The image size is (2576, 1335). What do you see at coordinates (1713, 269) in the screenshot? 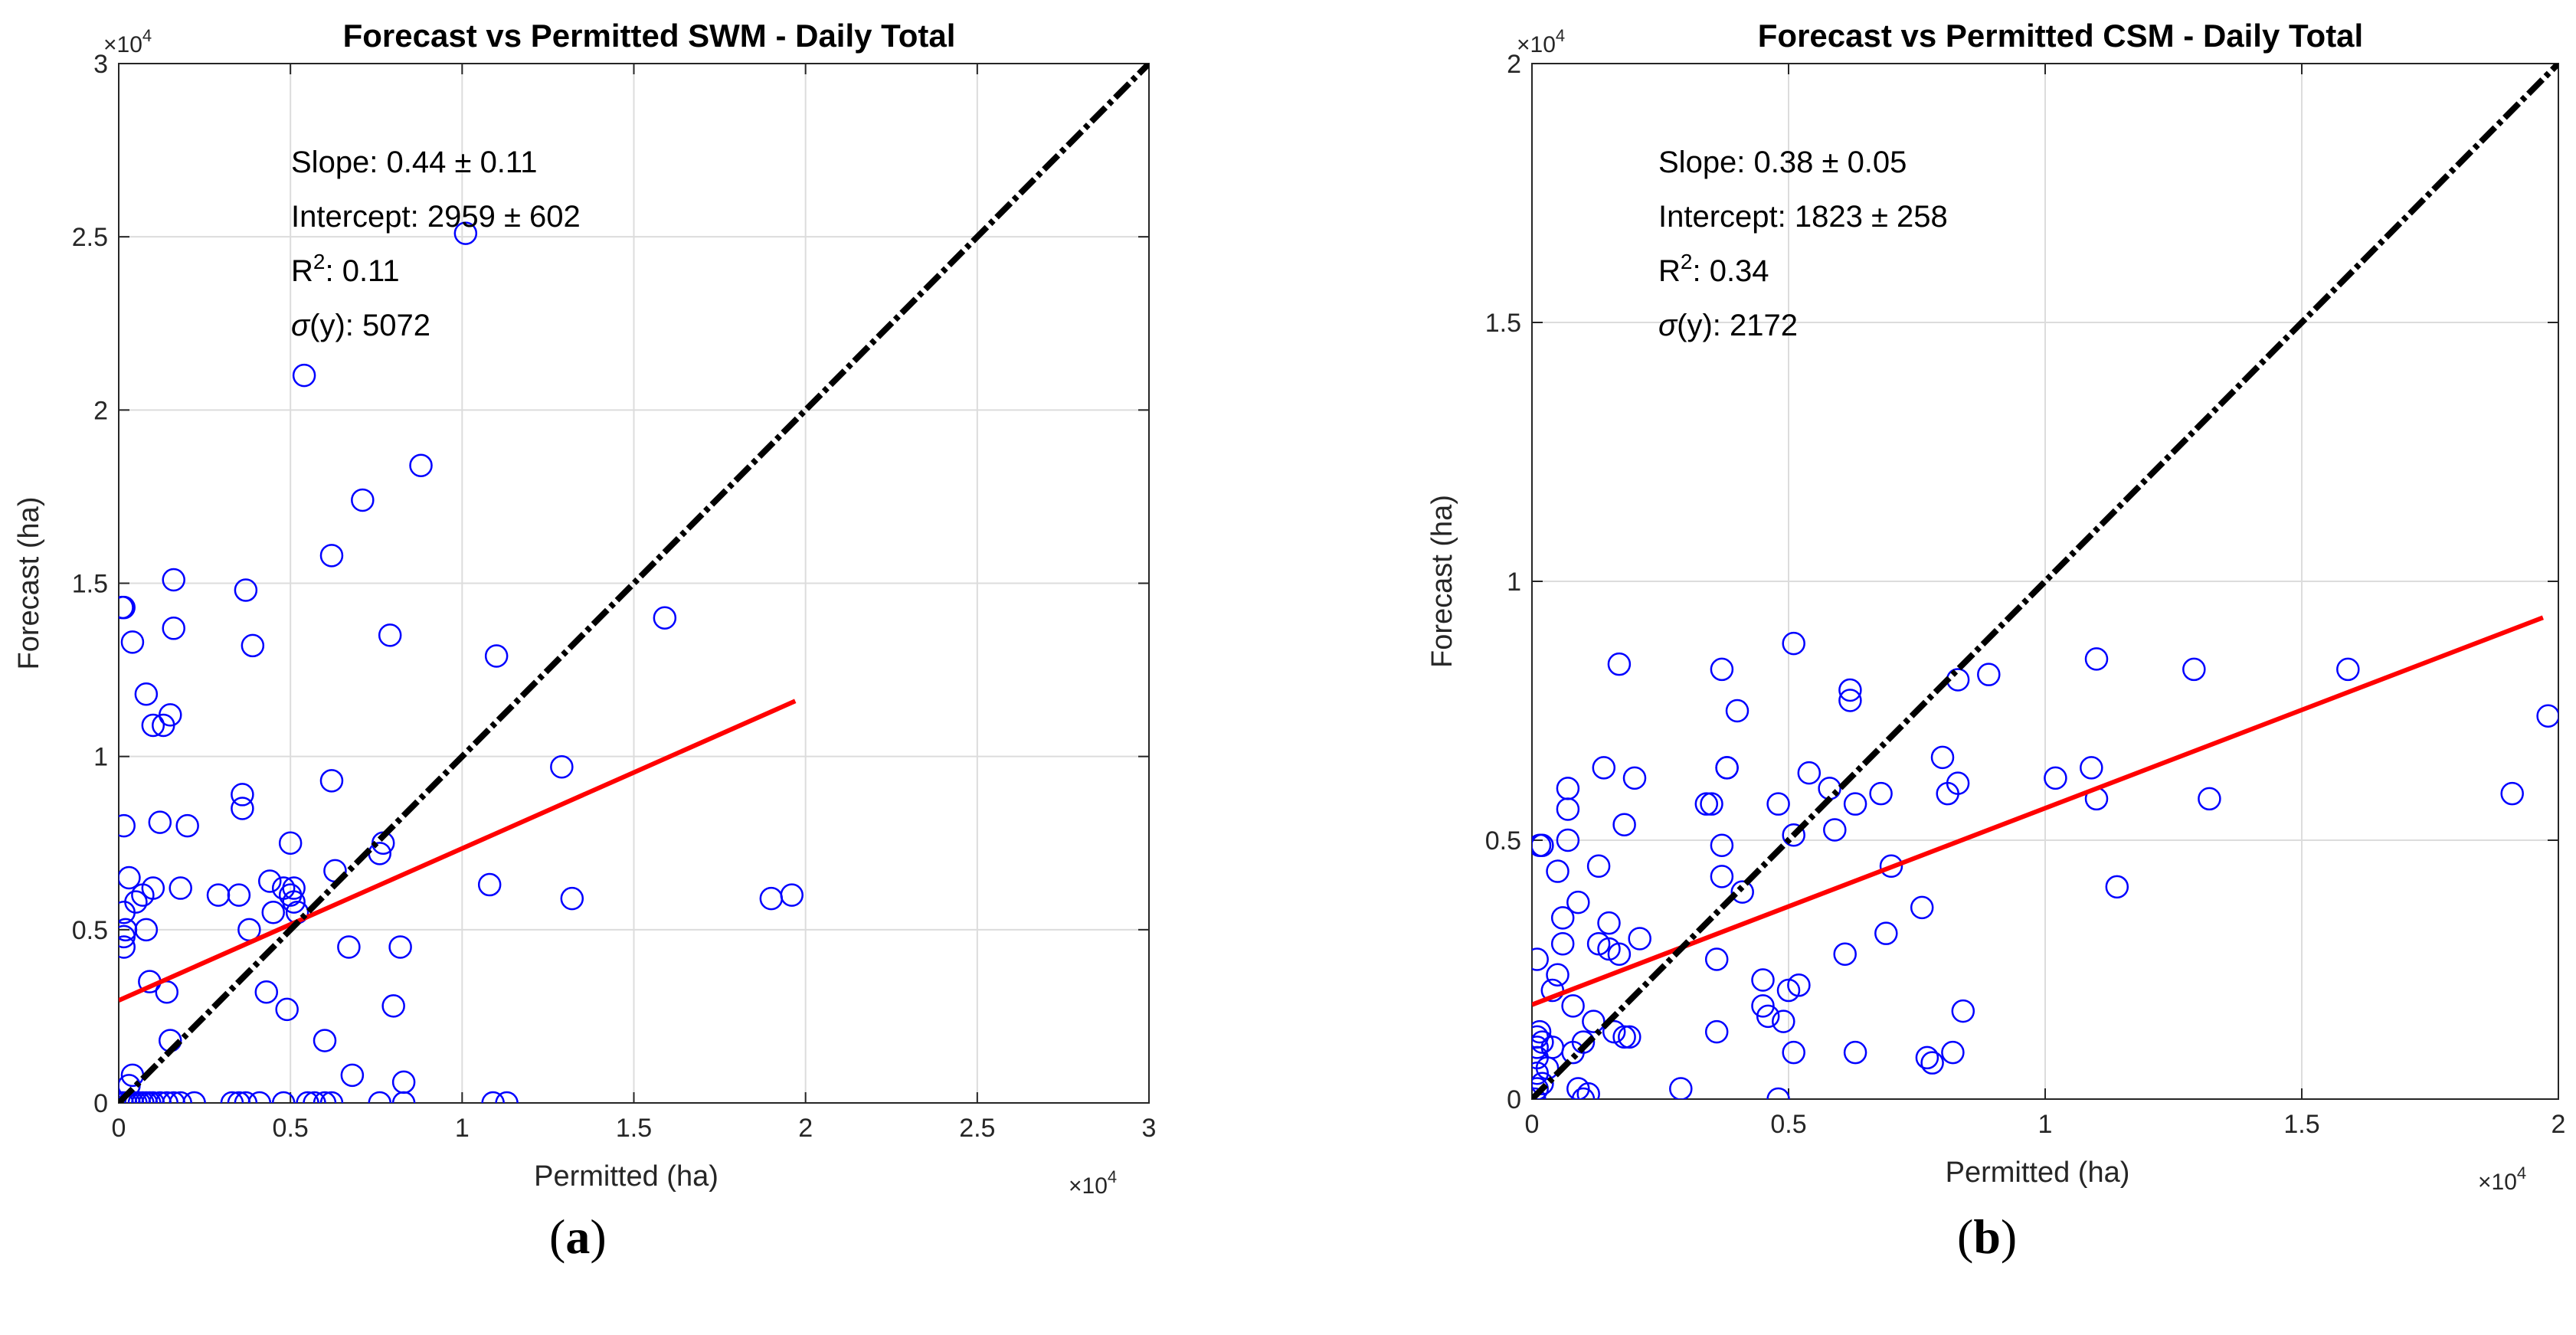
I see `stat-r-squared: R2: 0.34` at bounding box center [1713, 269].